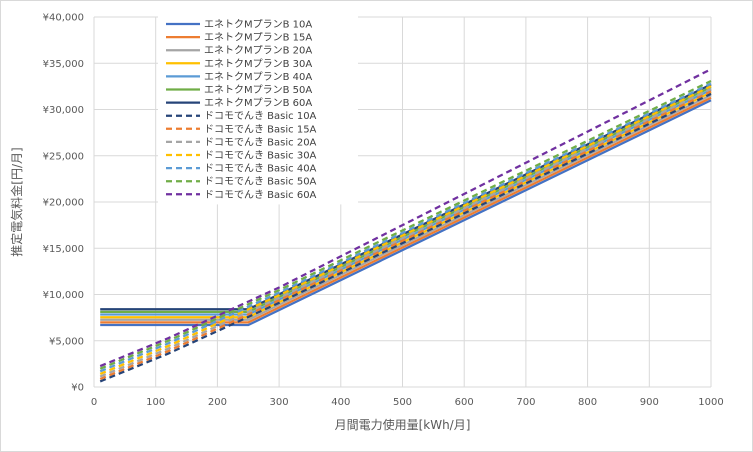  I want to click on x-tick-label: 600, so click(464, 402).